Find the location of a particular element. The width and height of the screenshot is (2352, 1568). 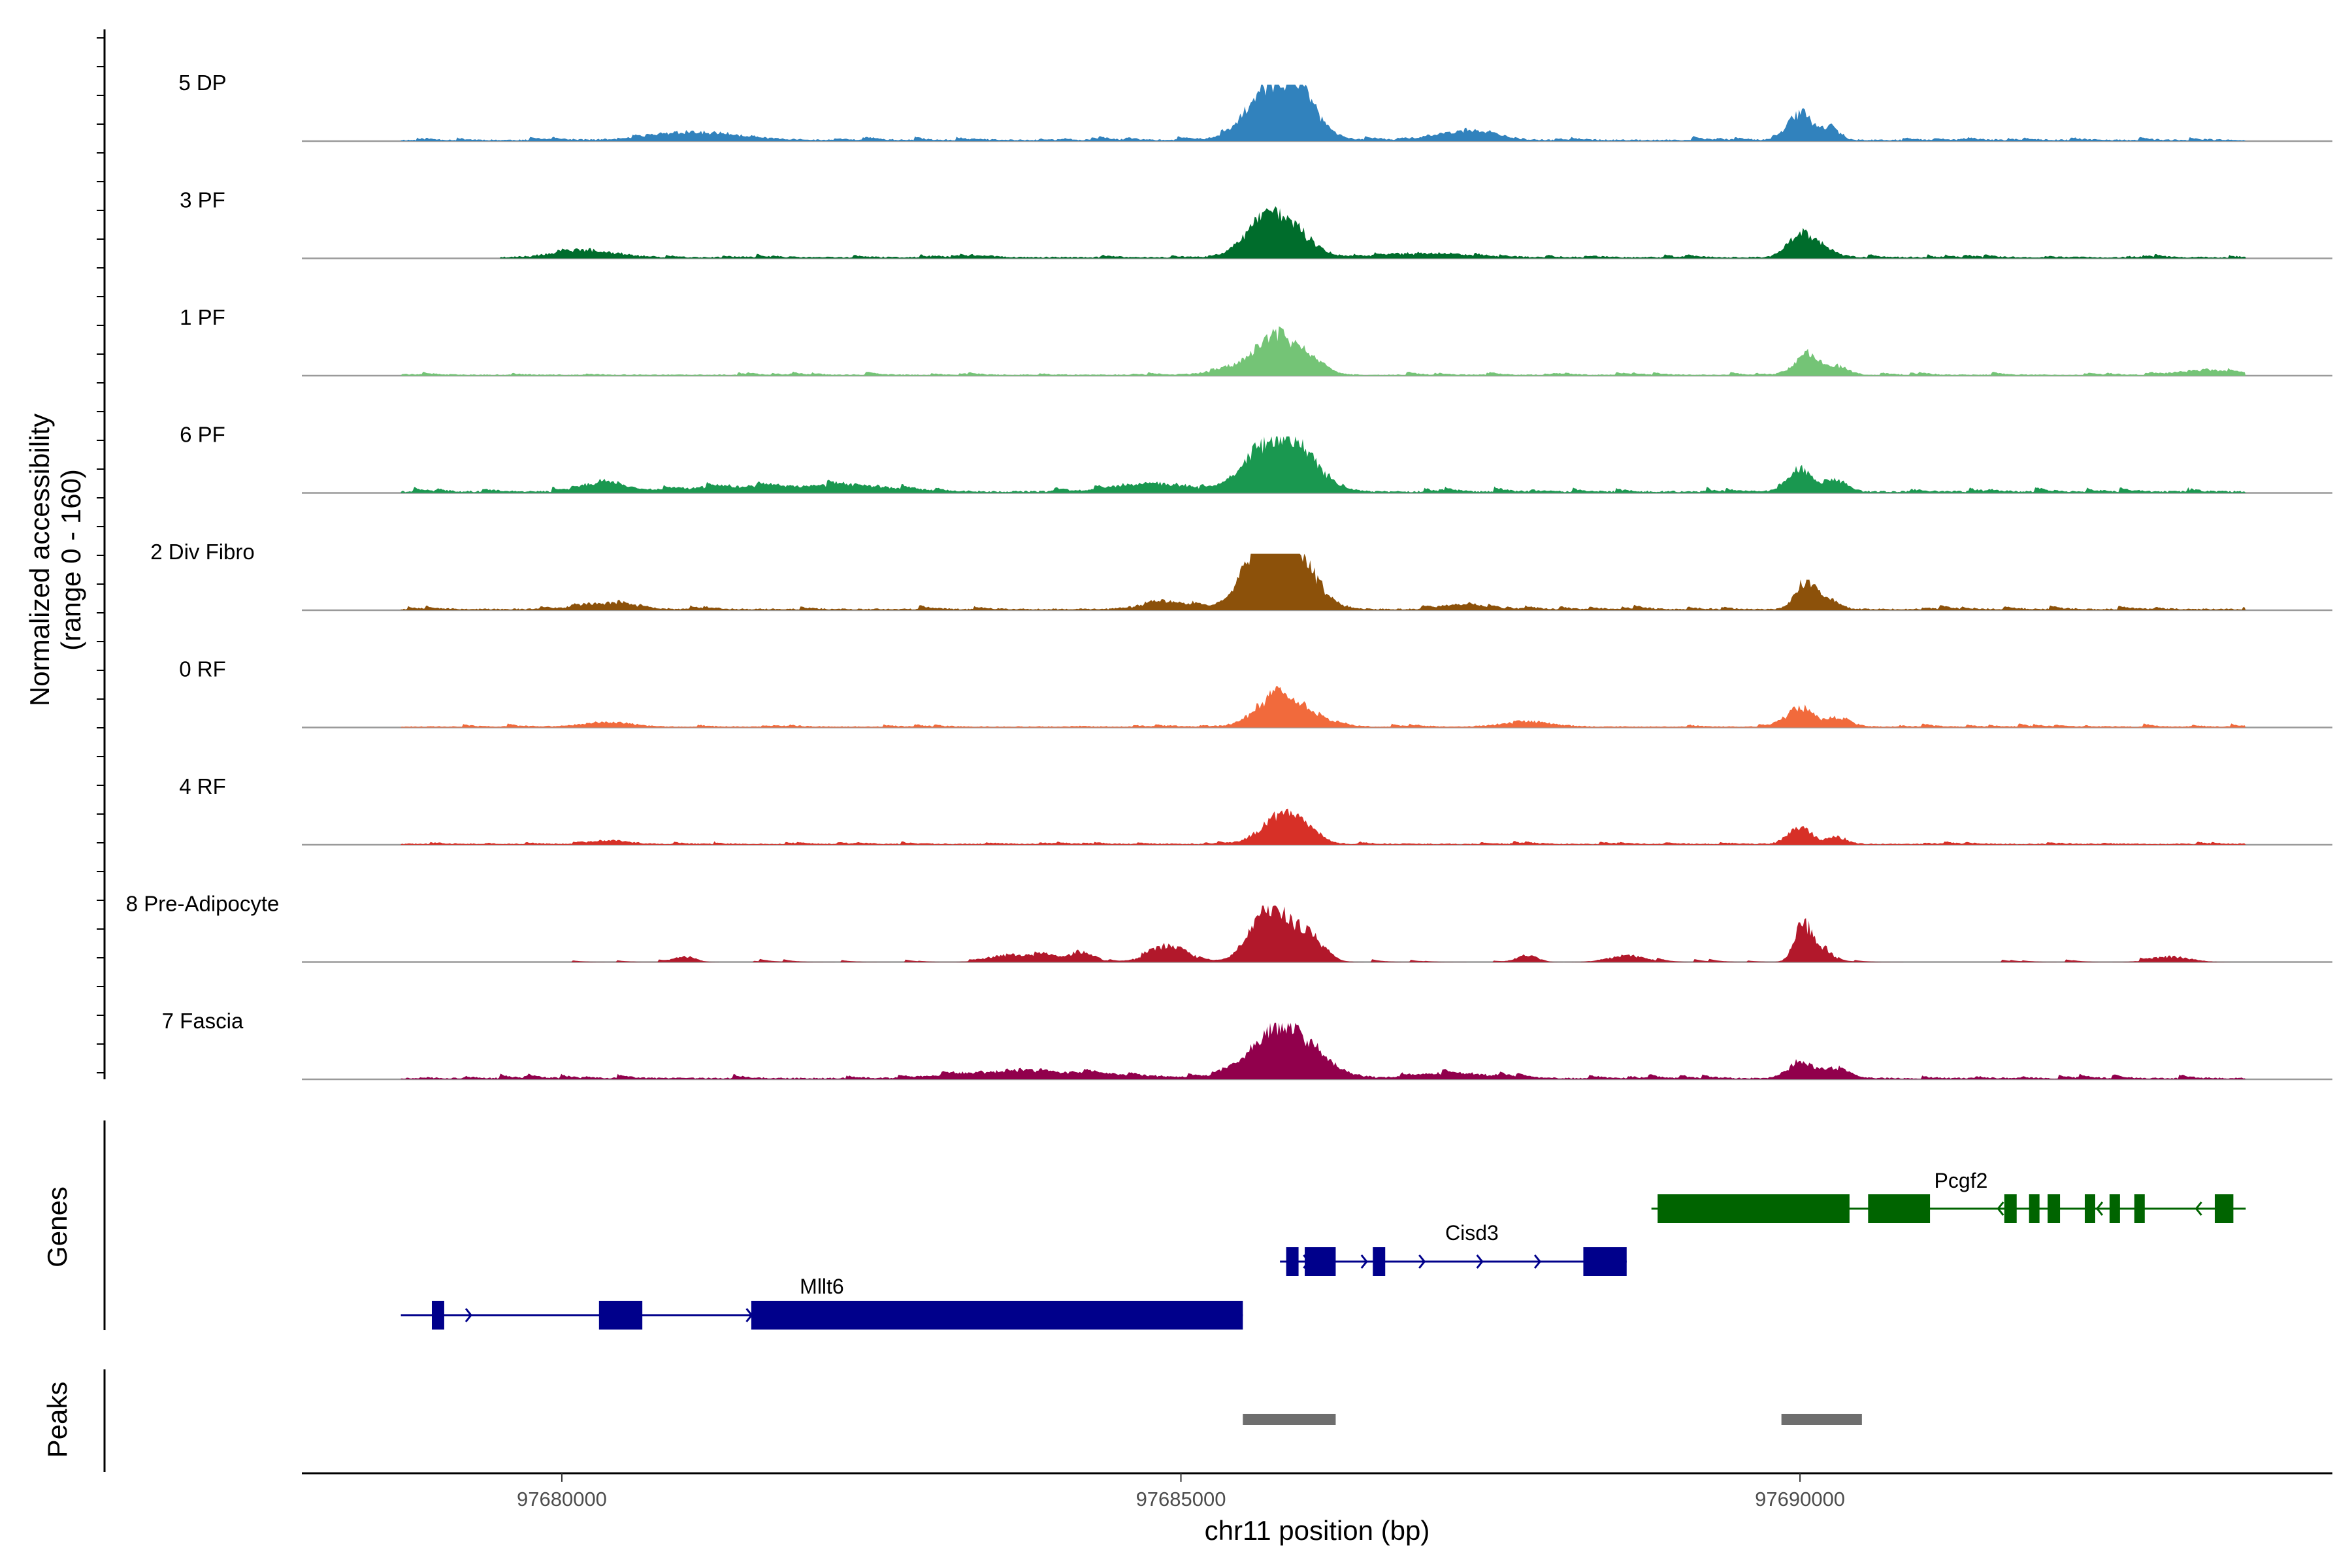

track-label: 3 PF is located at coordinates (202, 200).